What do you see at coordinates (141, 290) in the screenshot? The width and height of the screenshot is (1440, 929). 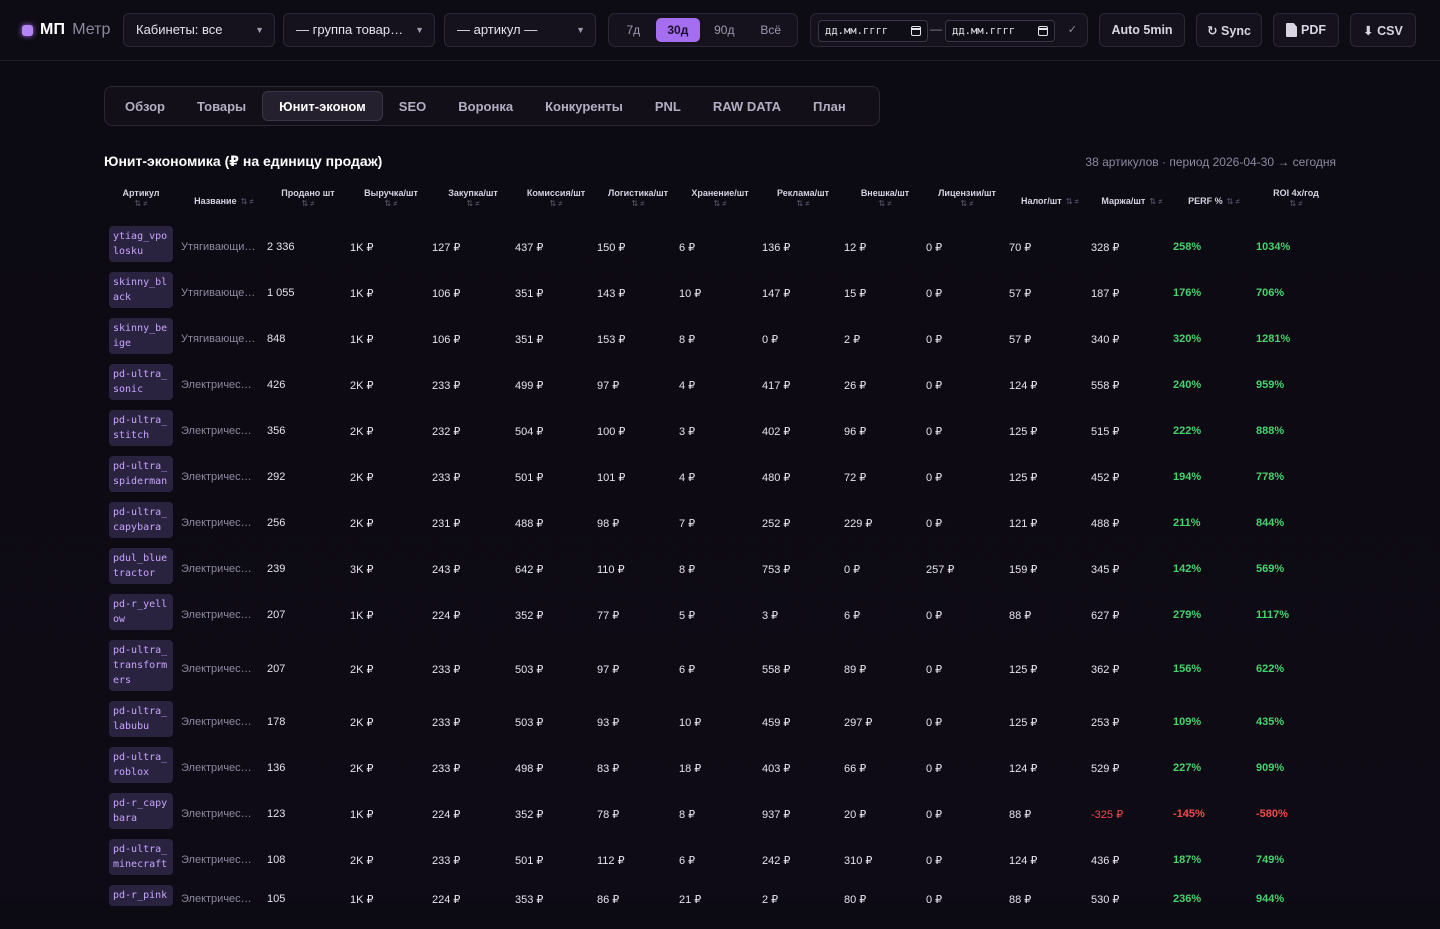 I see `sku-badge: skinny_black` at bounding box center [141, 290].